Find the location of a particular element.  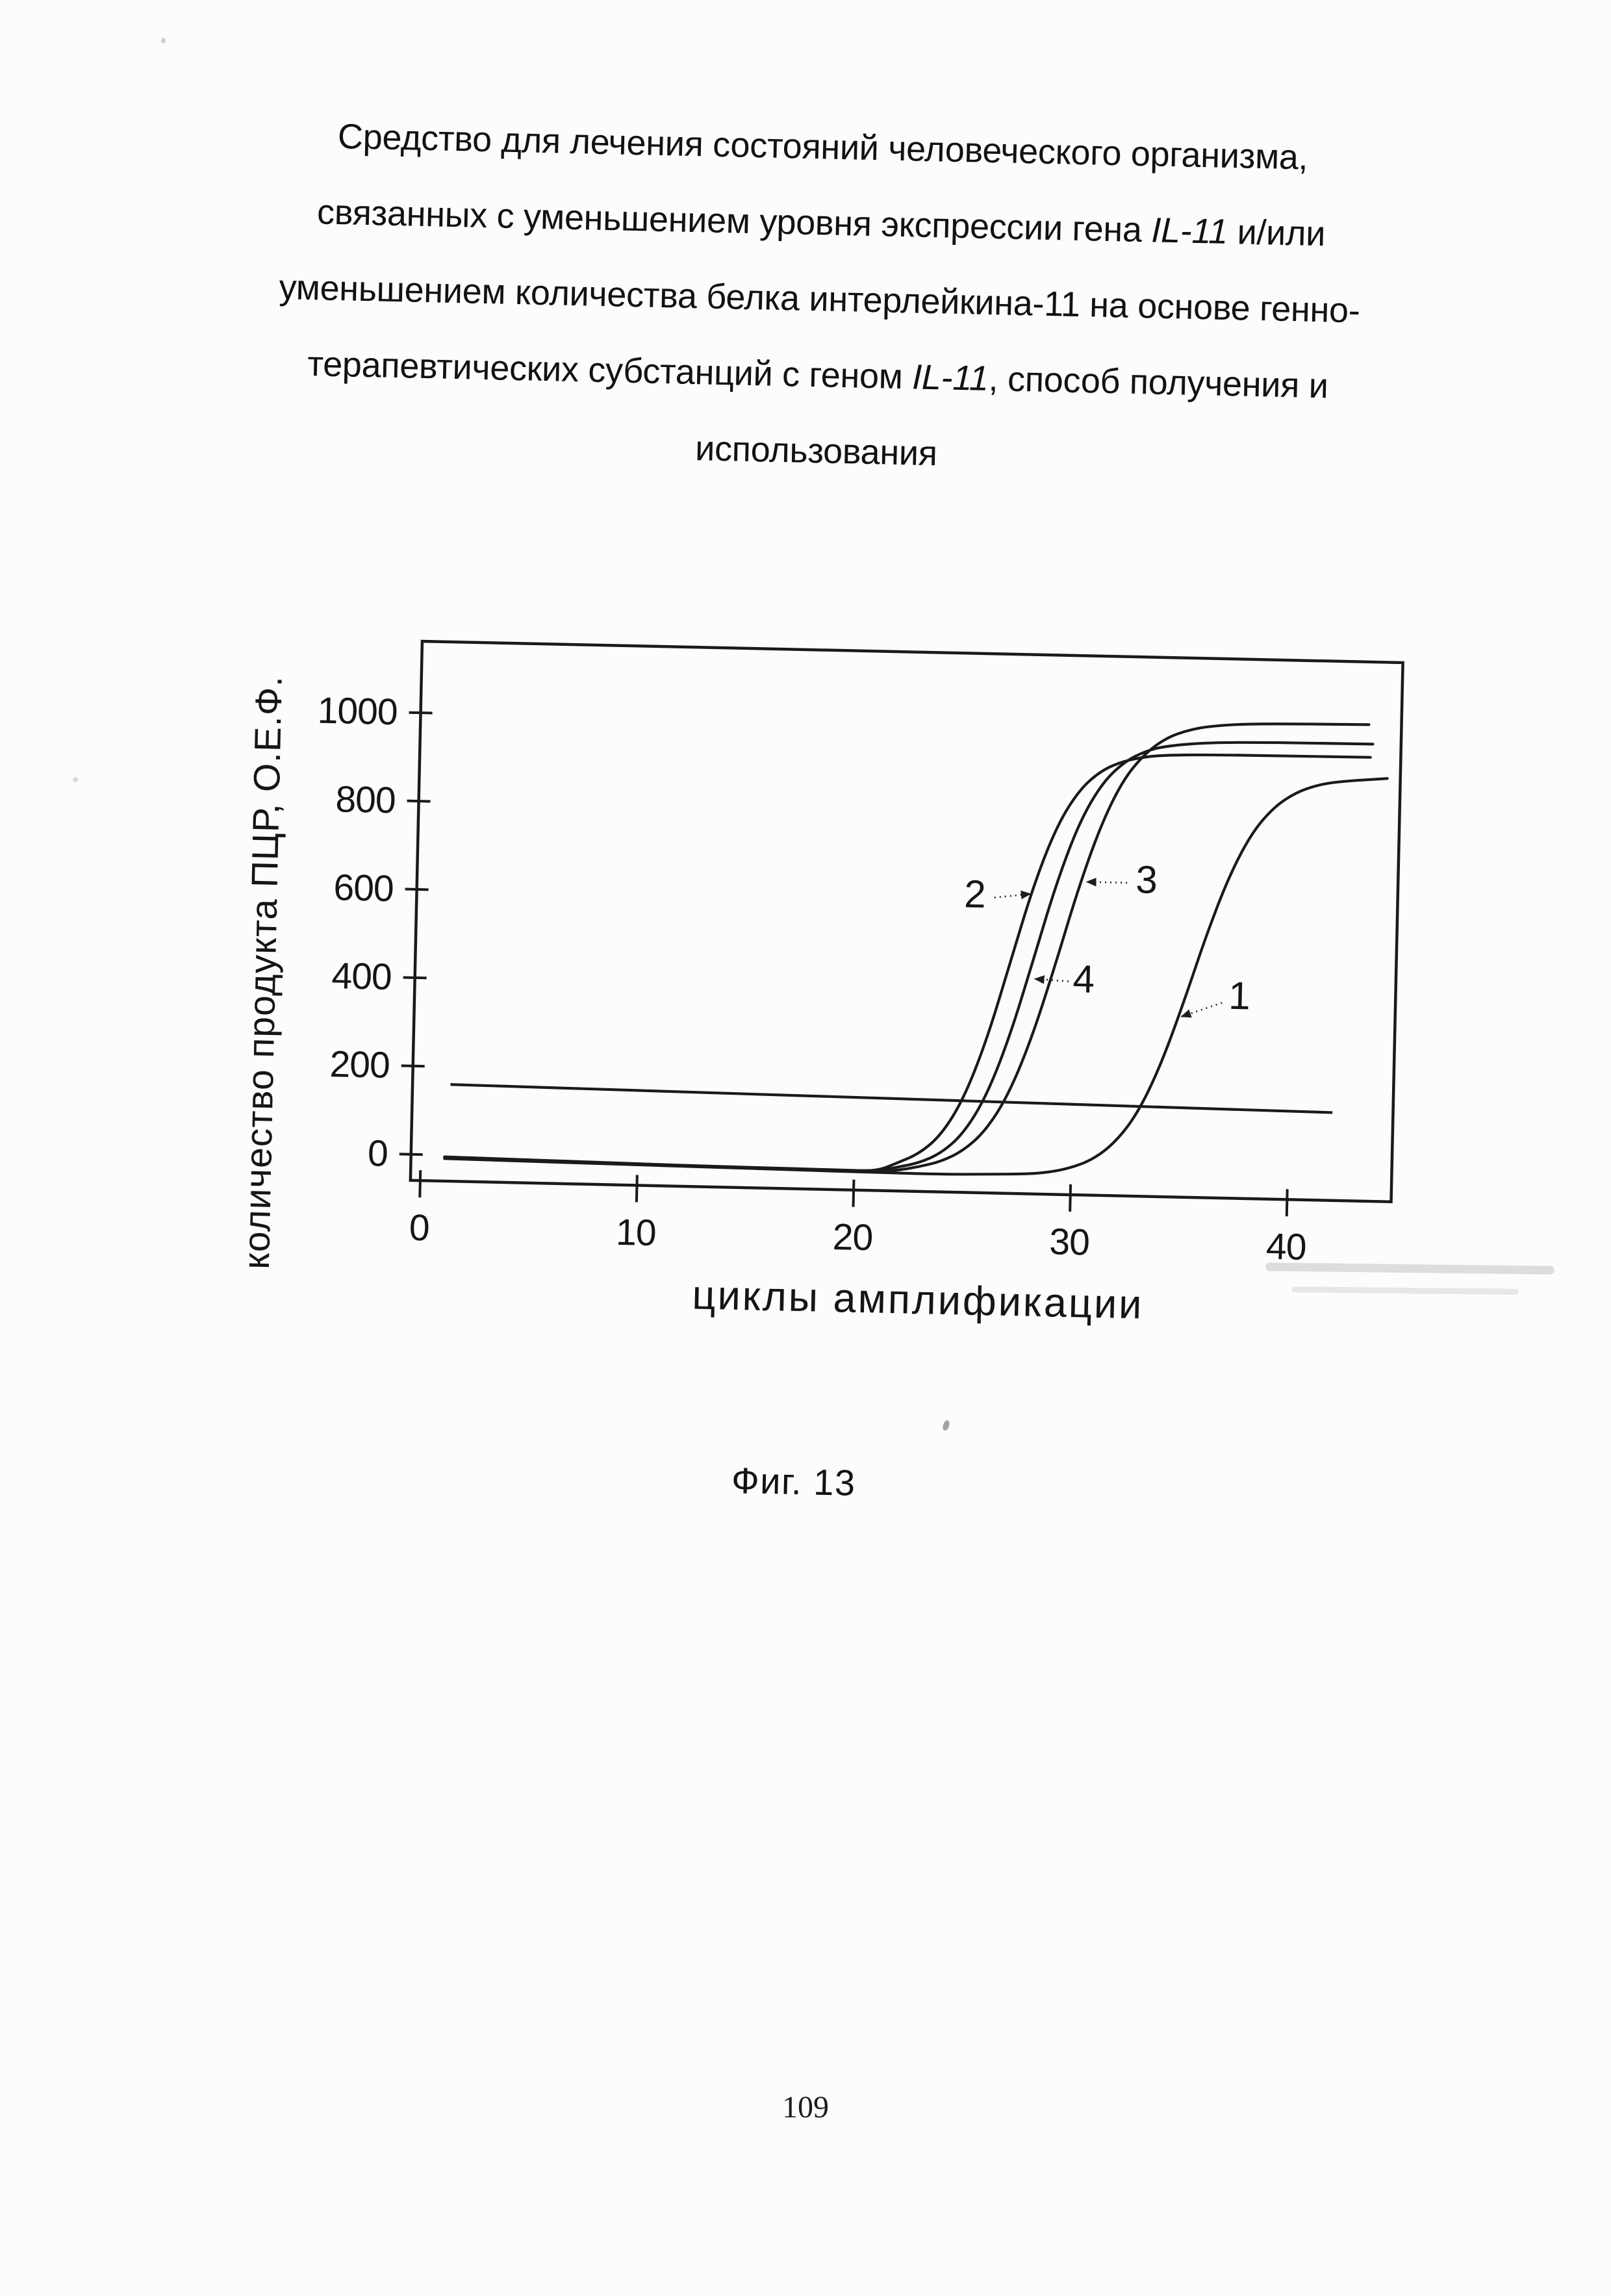

curve-label-4: 4 is located at coordinates (1083, 979).